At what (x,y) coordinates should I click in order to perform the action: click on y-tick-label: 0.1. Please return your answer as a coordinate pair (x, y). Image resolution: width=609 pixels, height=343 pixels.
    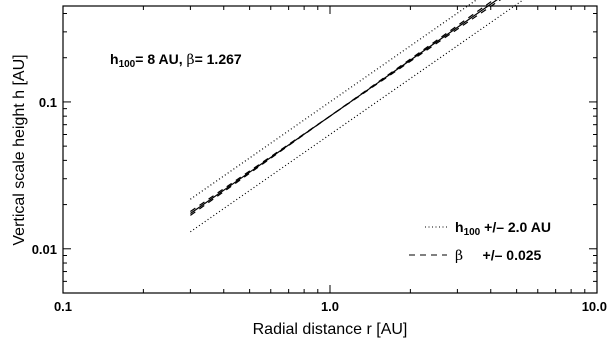
    Looking at the image, I should click on (48, 102).